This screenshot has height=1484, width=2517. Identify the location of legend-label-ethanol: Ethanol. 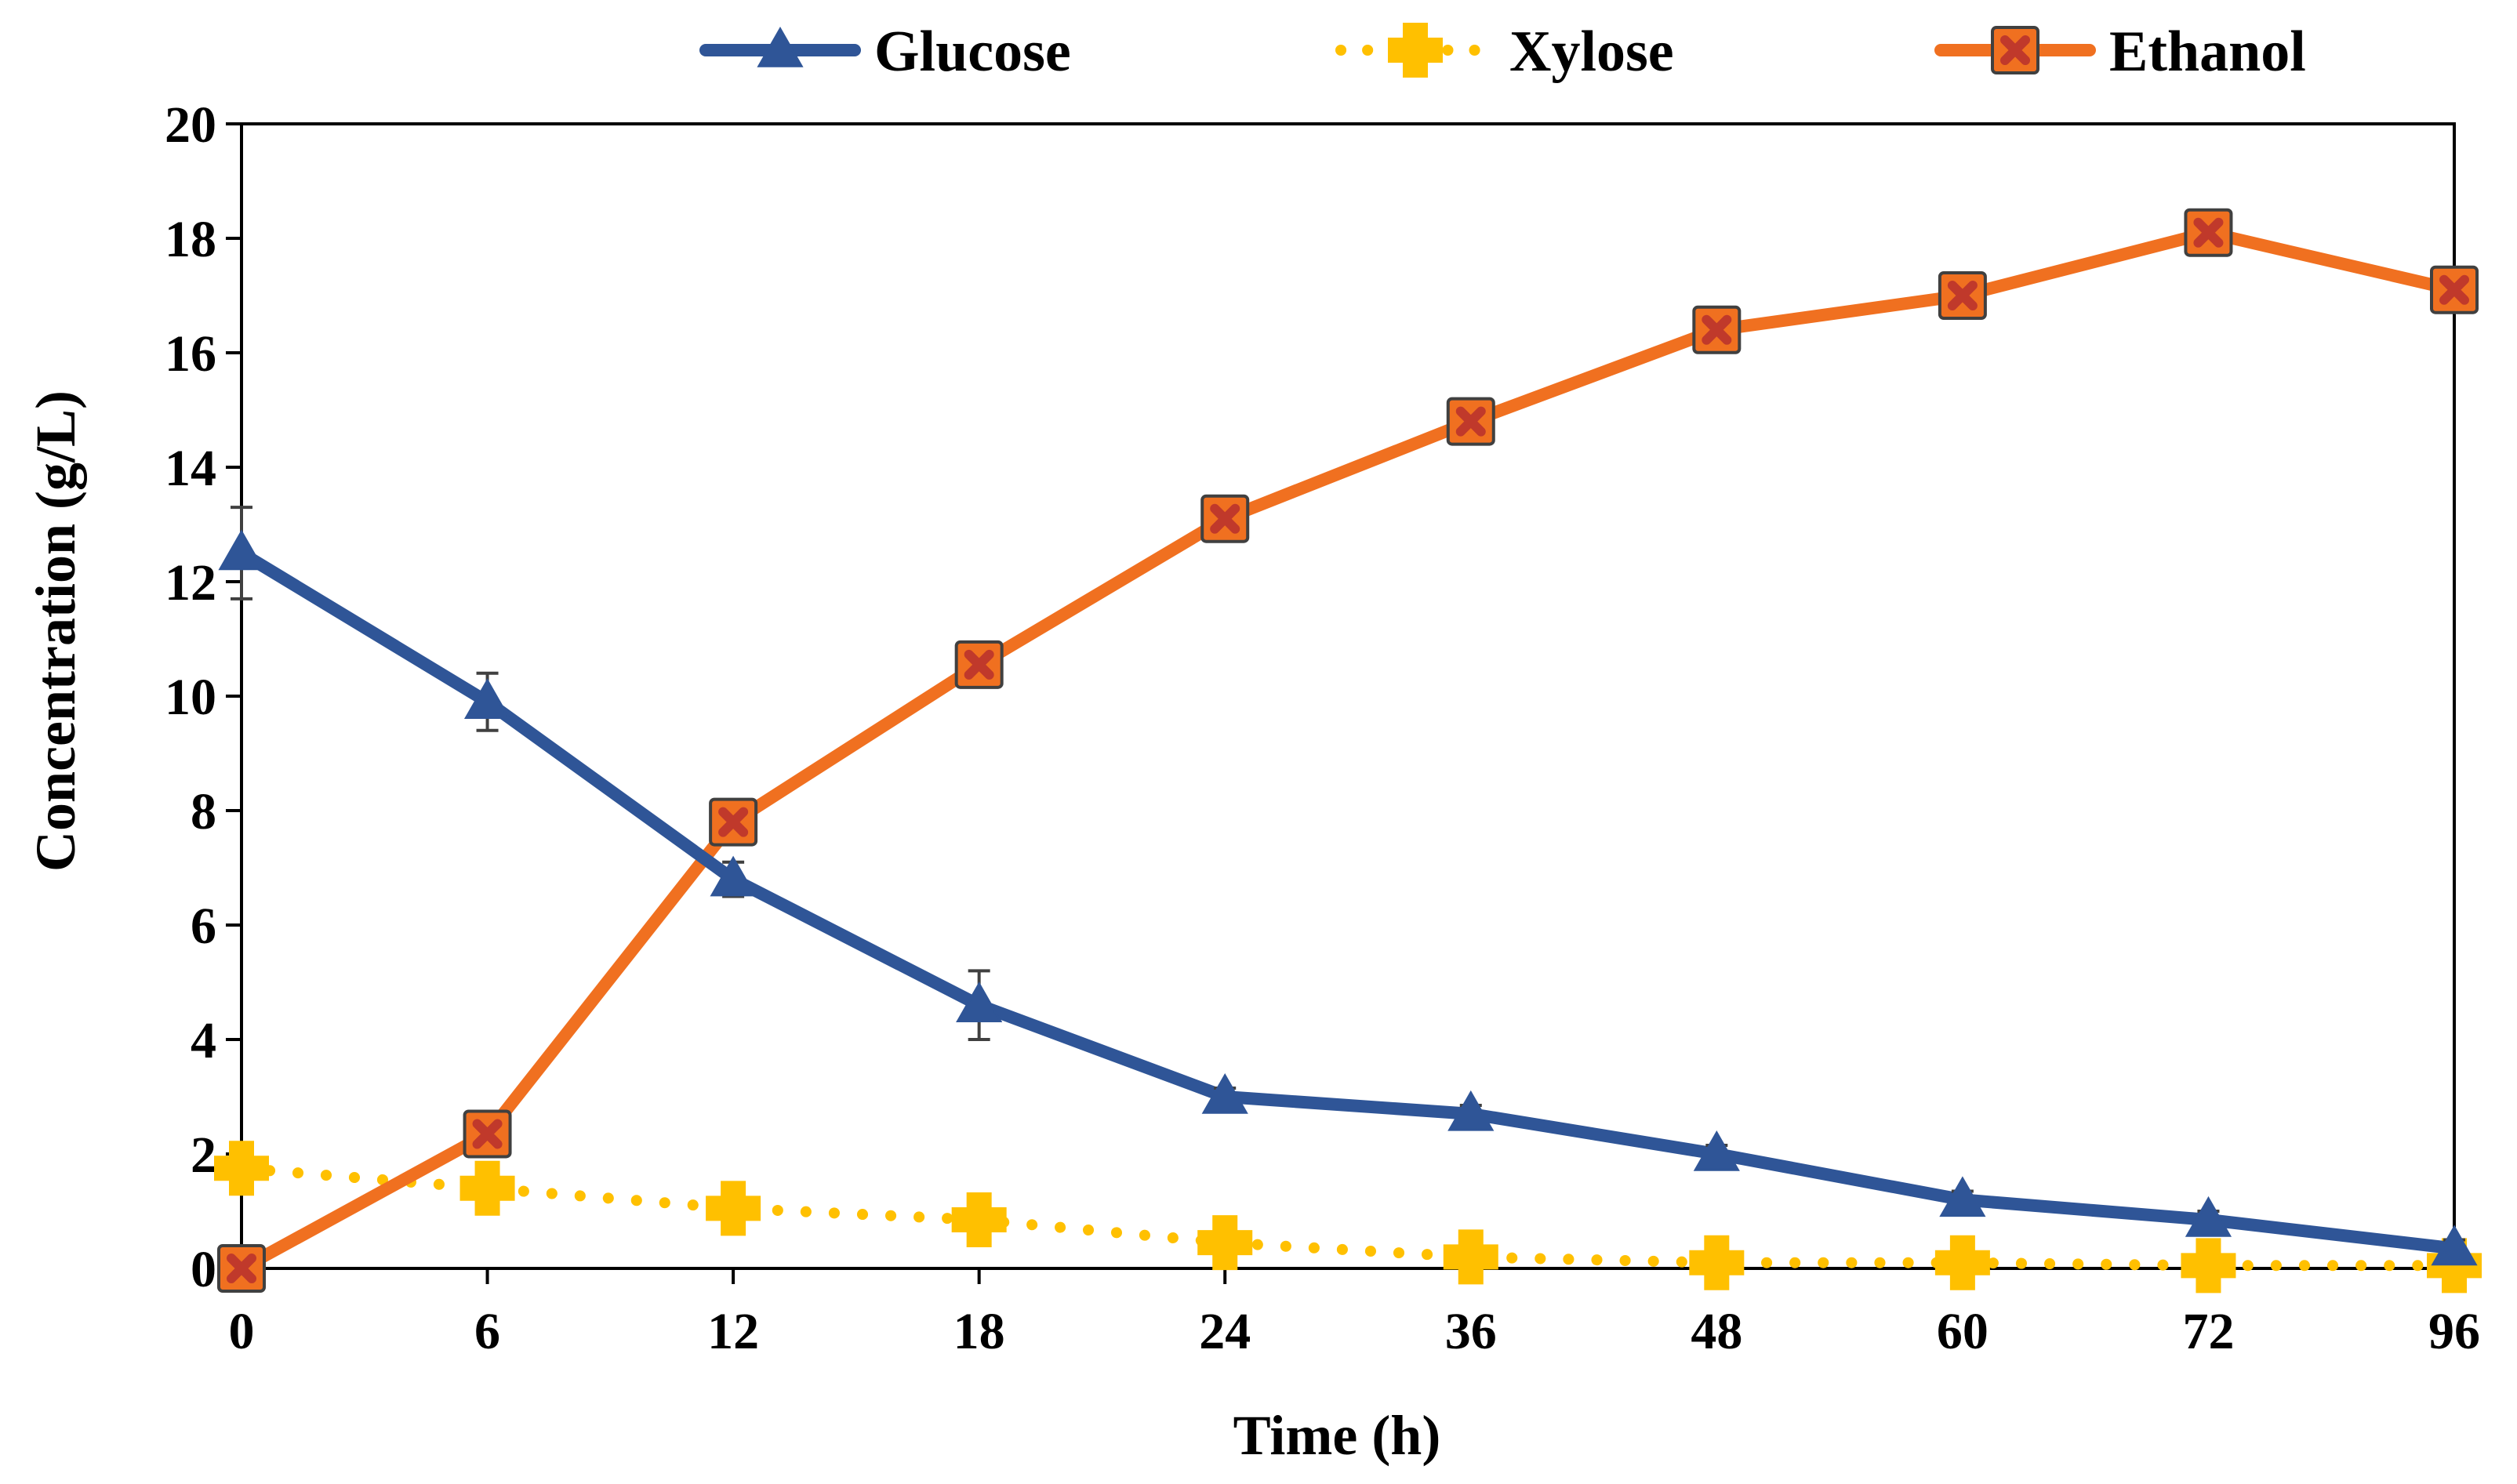
(2207, 52).